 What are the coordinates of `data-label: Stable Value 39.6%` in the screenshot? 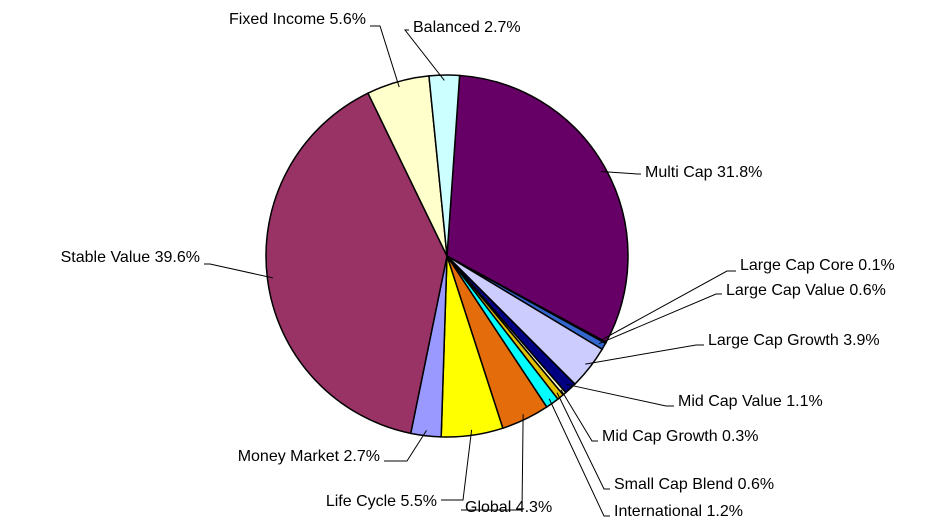 It's located at (130, 257).